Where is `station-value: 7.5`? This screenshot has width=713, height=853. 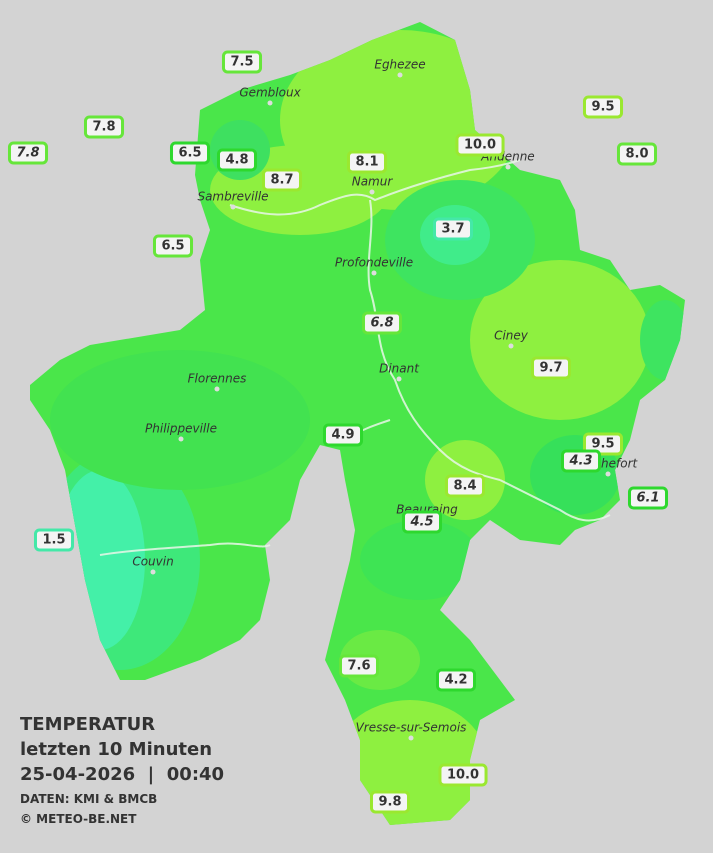
station-value: 7.5 is located at coordinates (241, 62).